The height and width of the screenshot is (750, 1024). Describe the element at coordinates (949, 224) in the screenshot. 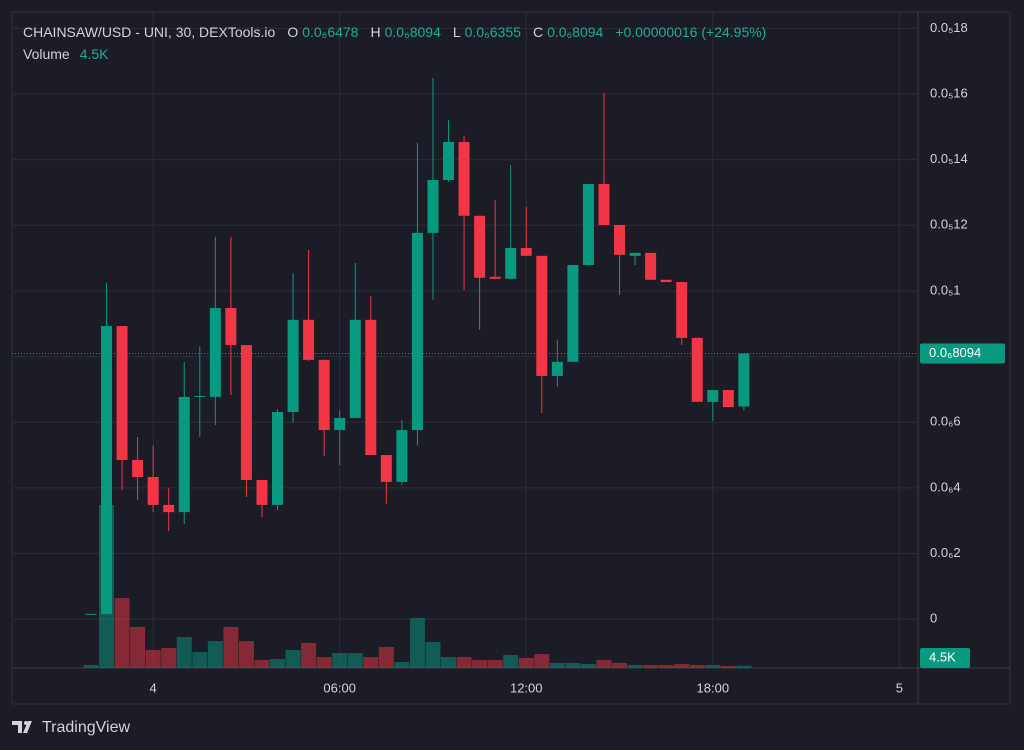

I see `y-tick-label: 0.0₅12` at that location.